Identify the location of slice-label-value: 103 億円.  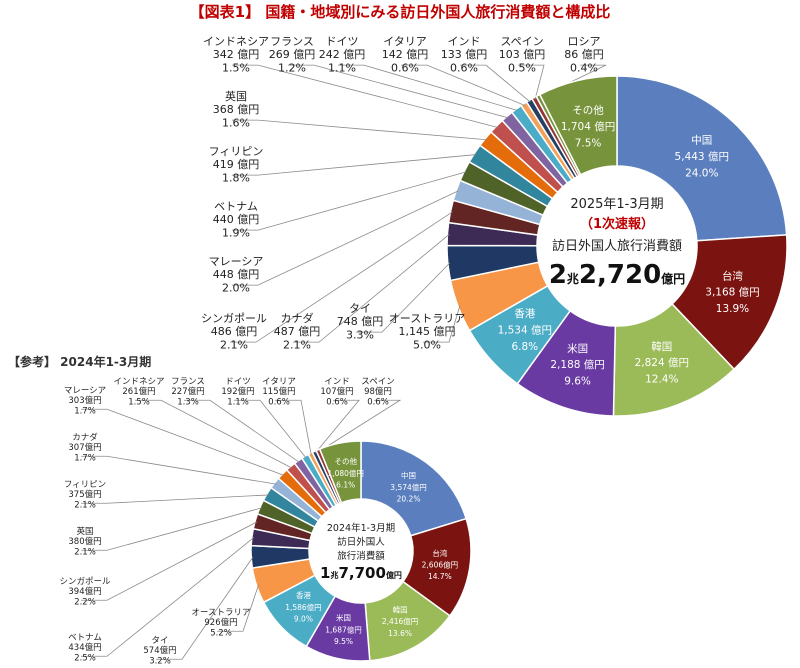
(522, 54).